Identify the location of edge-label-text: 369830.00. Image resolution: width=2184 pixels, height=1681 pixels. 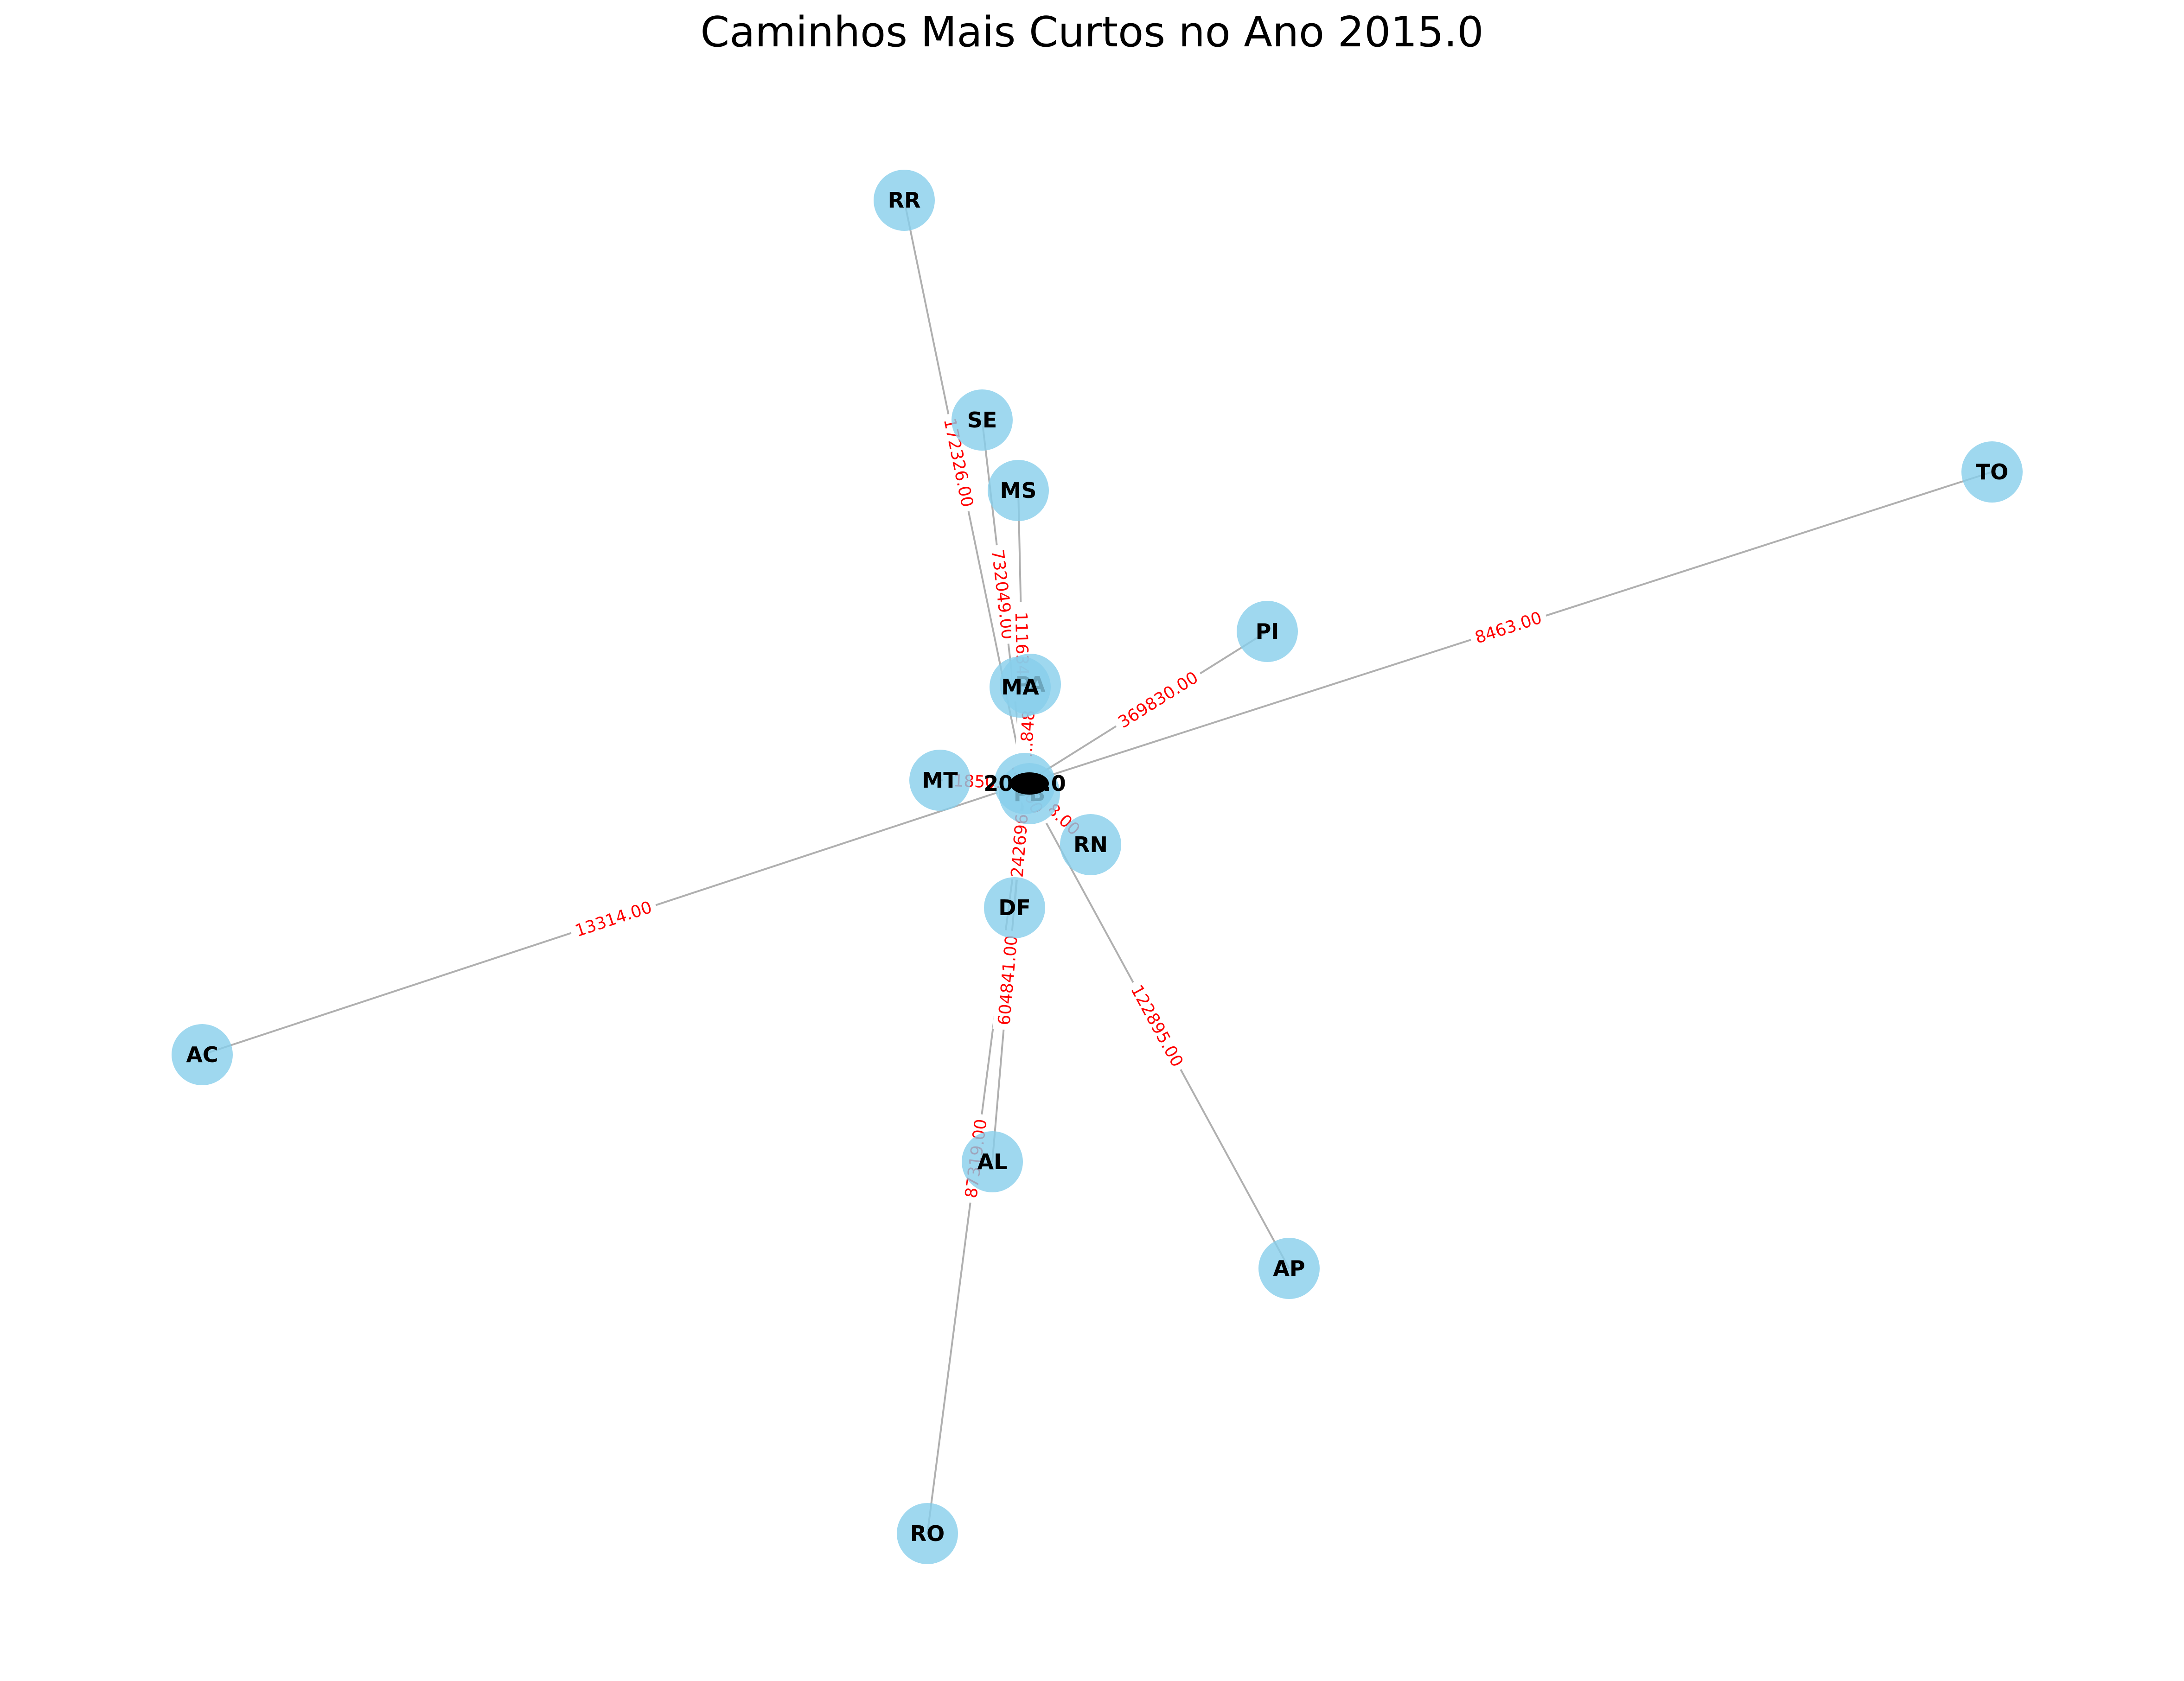
(1158, 700).